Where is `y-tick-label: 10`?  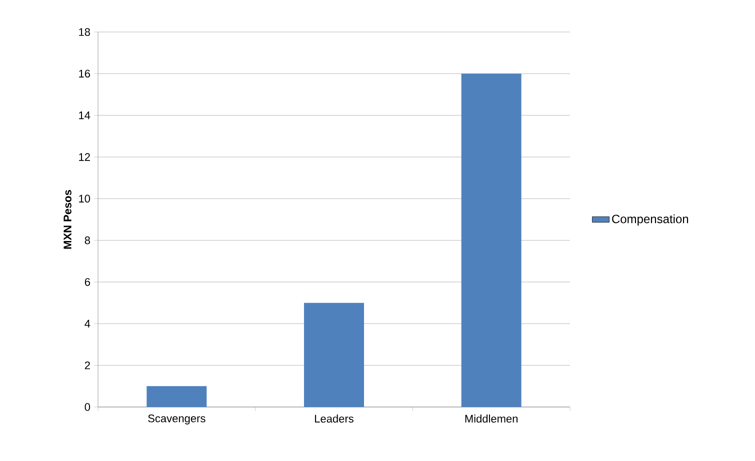
y-tick-label: 10 is located at coordinates (84, 198).